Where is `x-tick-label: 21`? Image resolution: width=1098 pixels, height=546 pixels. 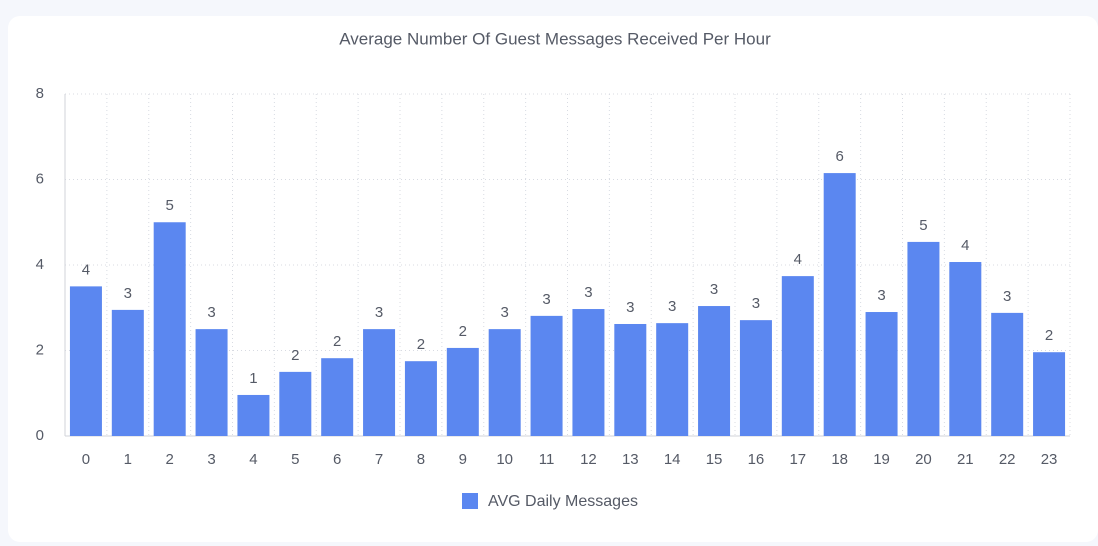 x-tick-label: 21 is located at coordinates (965, 459).